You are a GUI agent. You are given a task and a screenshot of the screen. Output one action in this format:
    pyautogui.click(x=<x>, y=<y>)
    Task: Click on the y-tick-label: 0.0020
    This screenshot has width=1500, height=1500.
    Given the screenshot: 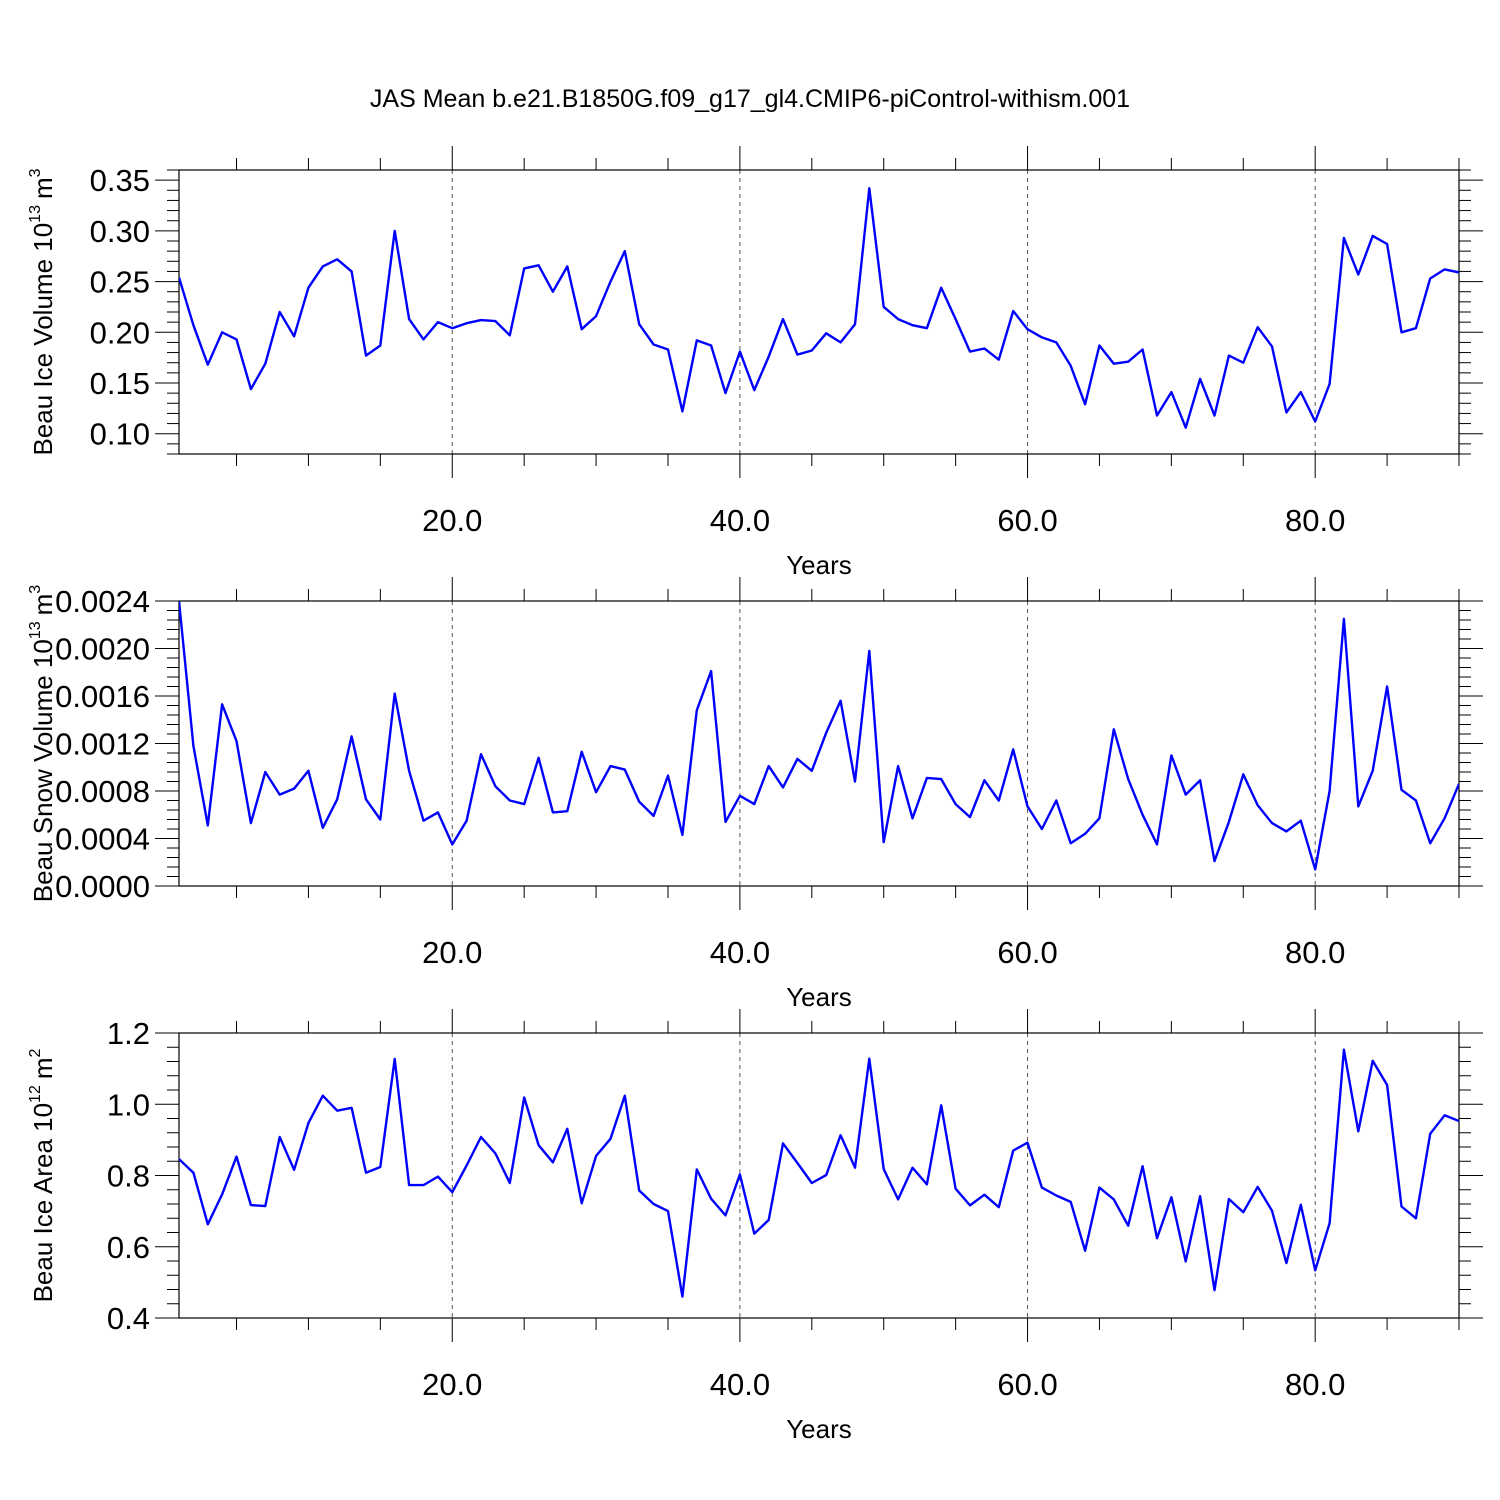 What is the action you would take?
    pyautogui.click(x=102, y=649)
    